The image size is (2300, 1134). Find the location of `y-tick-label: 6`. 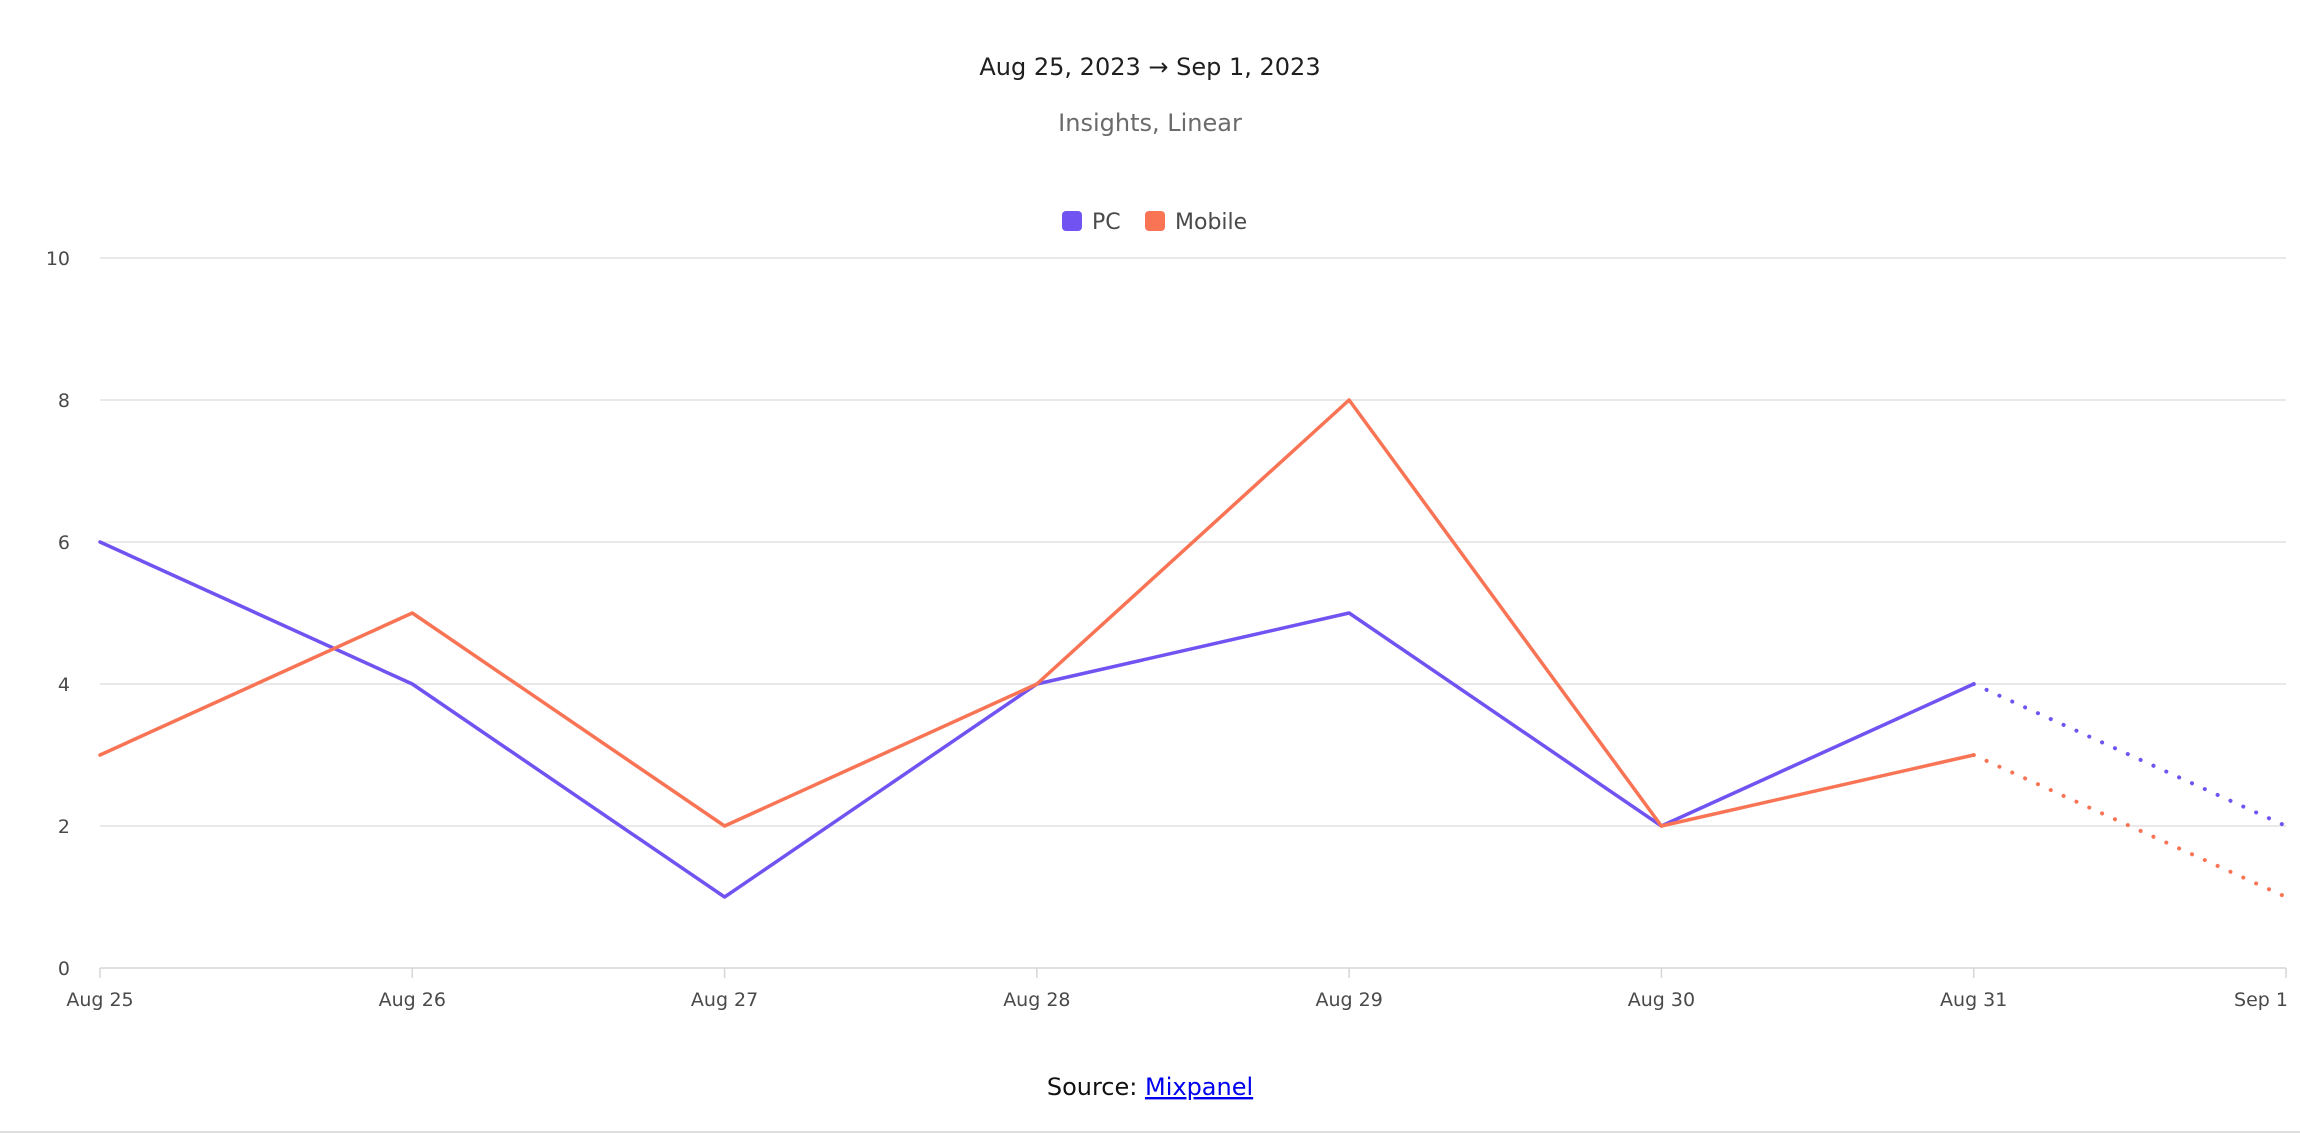

y-tick-label: 6 is located at coordinates (64, 543).